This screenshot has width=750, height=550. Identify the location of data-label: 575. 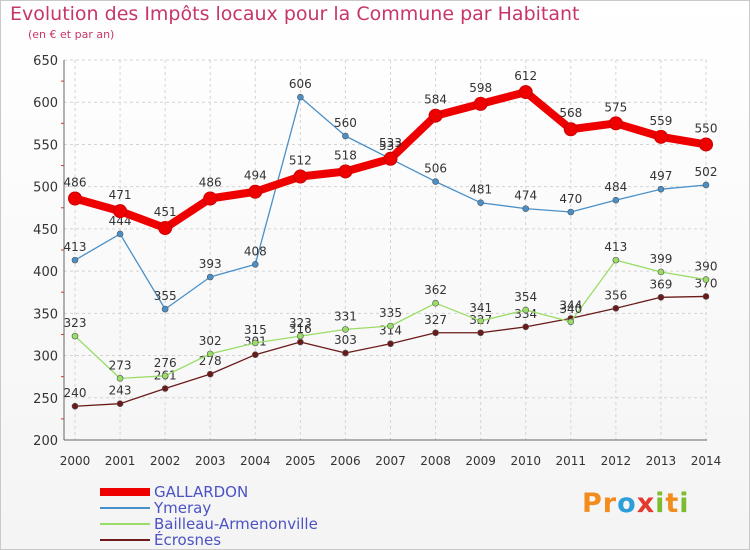
(615, 107).